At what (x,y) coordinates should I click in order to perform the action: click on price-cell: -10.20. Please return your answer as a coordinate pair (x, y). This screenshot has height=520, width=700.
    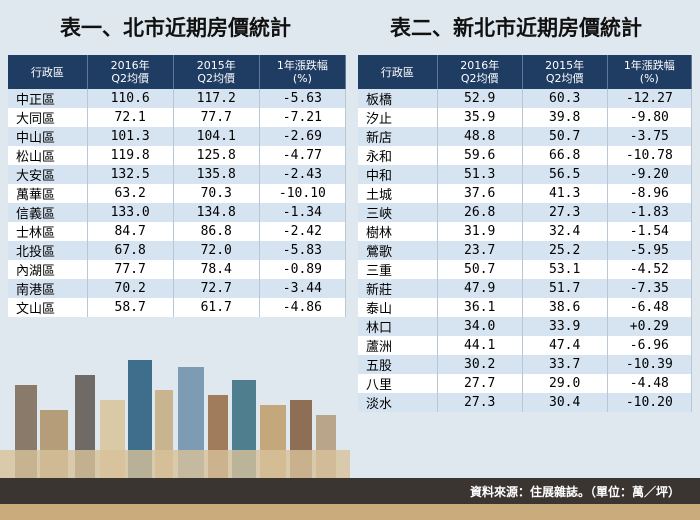
    Looking at the image, I should click on (650, 402).